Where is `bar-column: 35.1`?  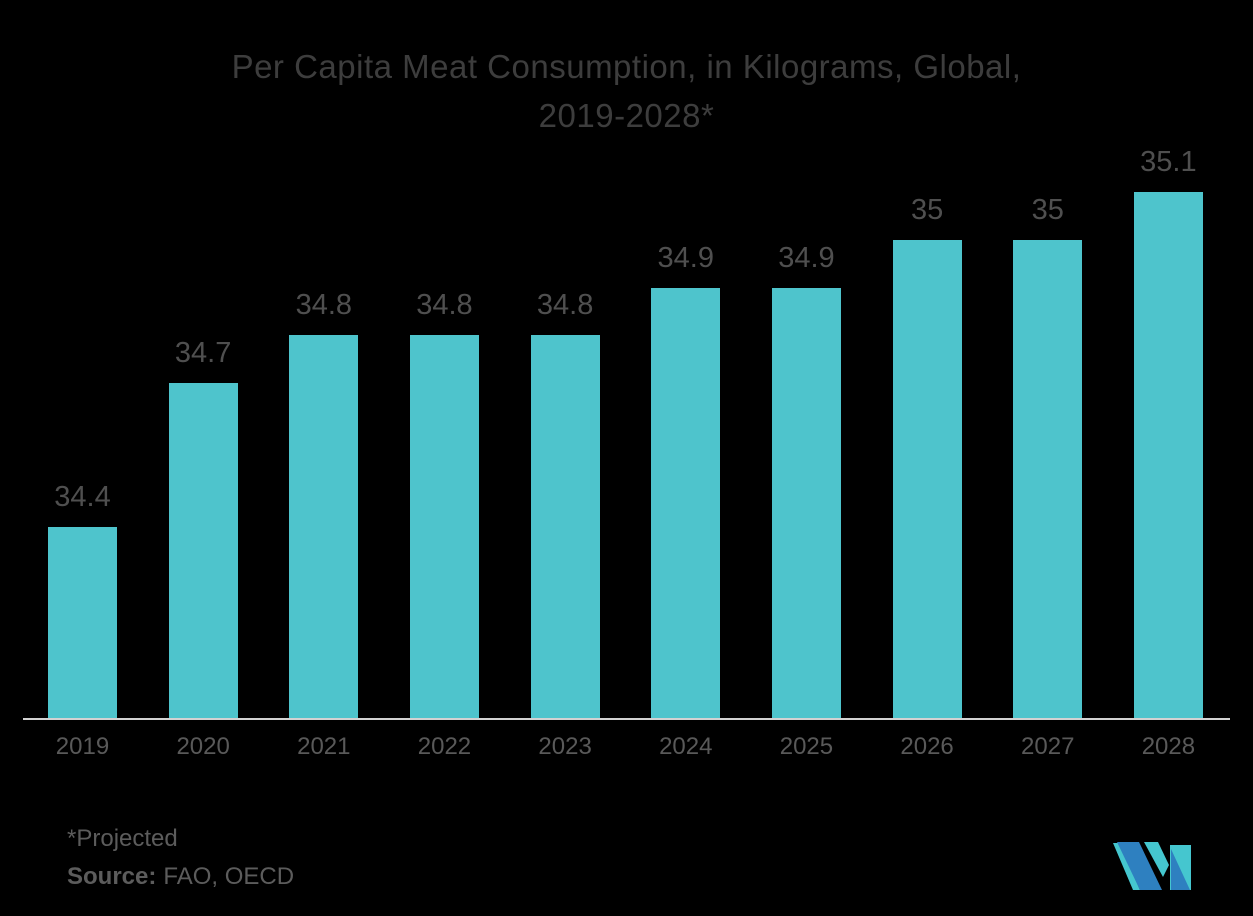 bar-column: 35.1 is located at coordinates (1168, 431).